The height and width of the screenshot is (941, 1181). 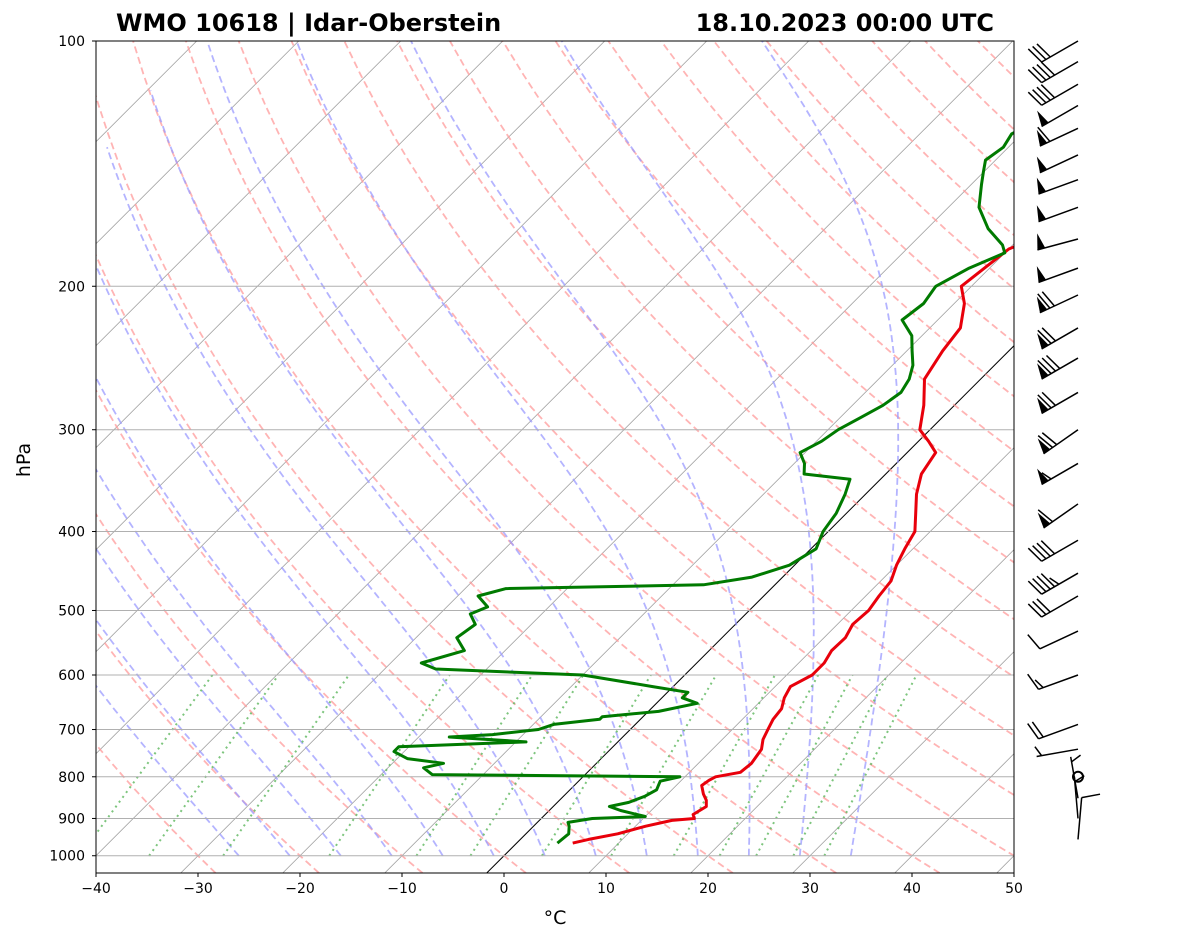 I want to click on x-tick-label: 0, so click(x=504, y=889).